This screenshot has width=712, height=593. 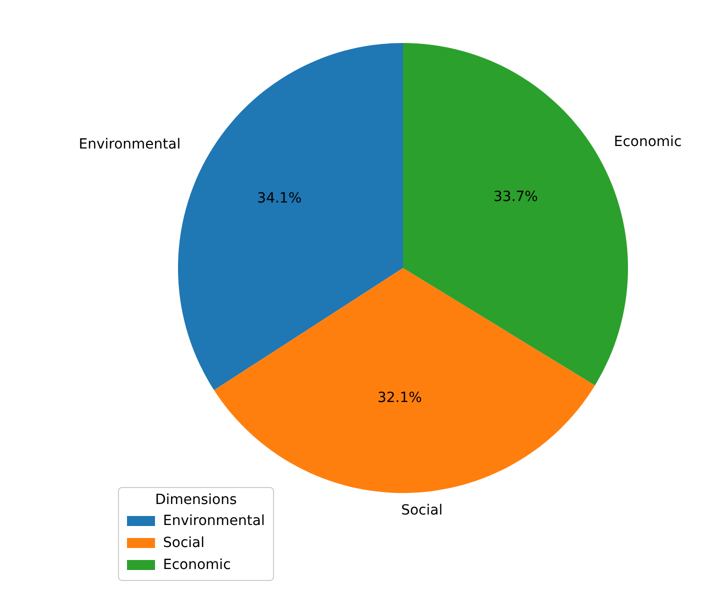 What do you see at coordinates (516, 196) in the screenshot?
I see `data-label: 33.7%` at bounding box center [516, 196].